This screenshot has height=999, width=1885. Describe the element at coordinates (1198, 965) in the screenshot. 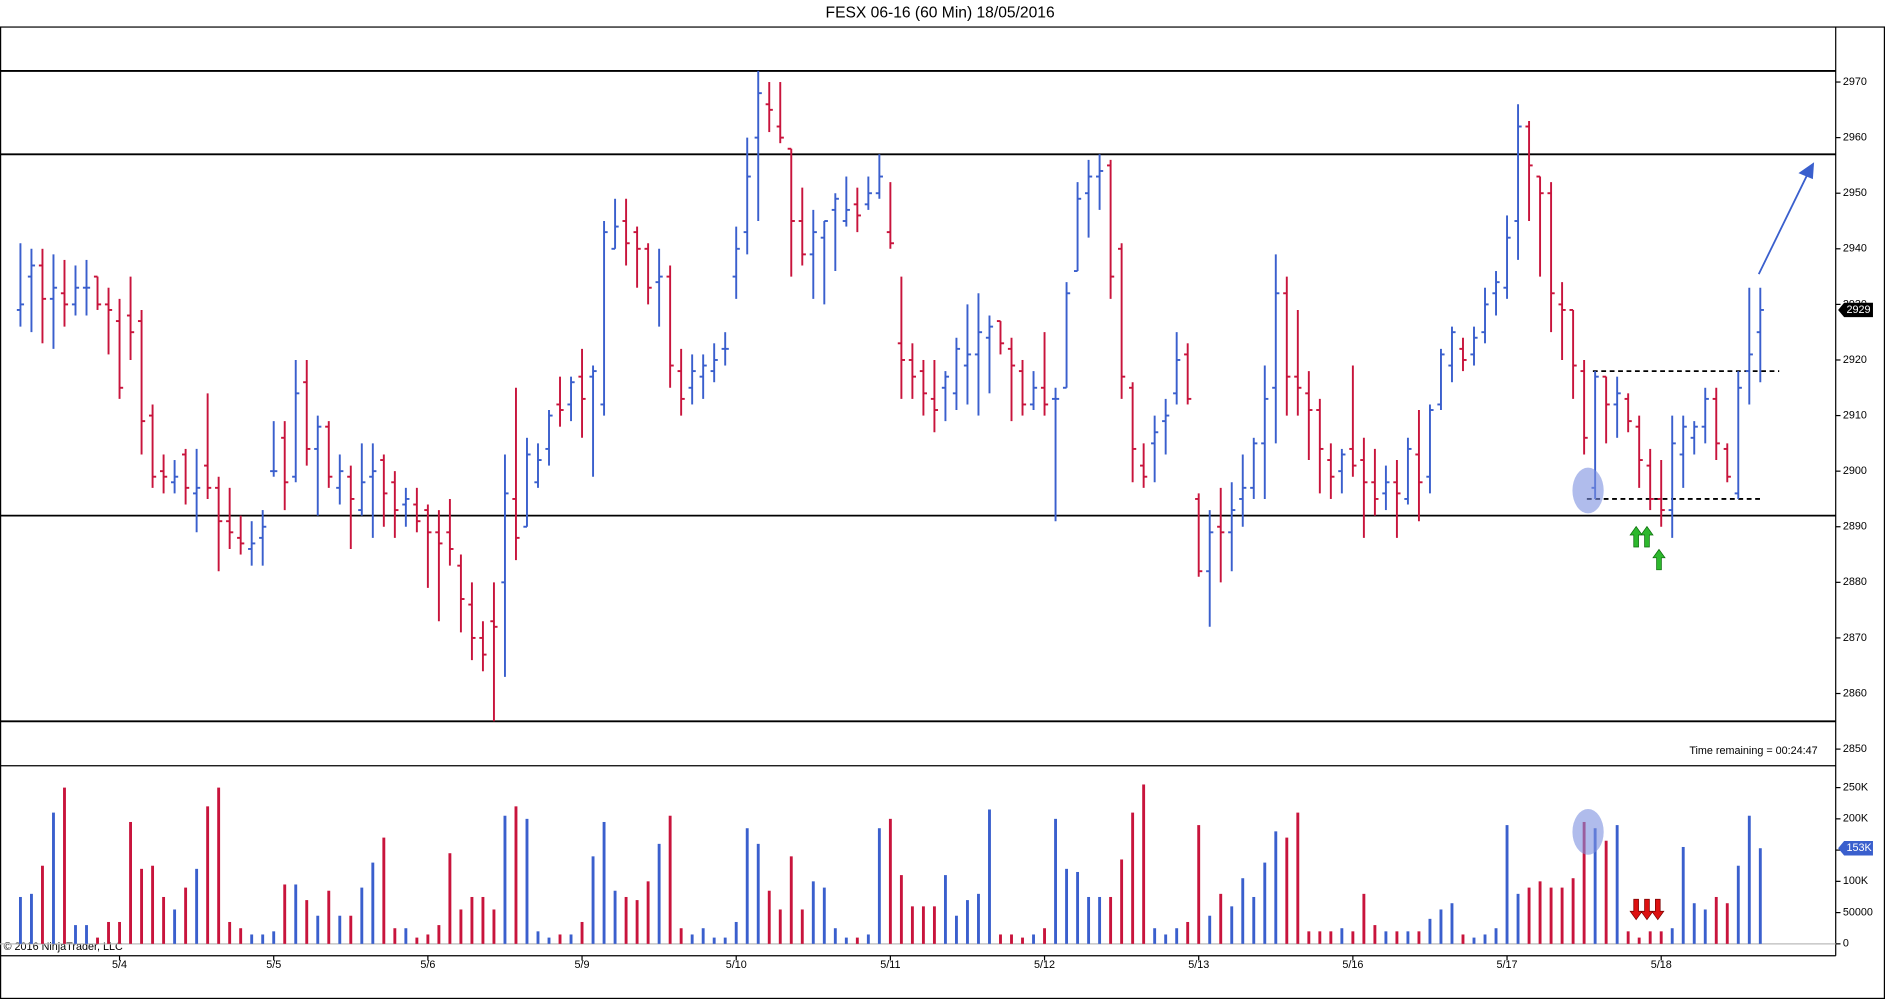

I see `x-tick-label: 5/13` at that location.